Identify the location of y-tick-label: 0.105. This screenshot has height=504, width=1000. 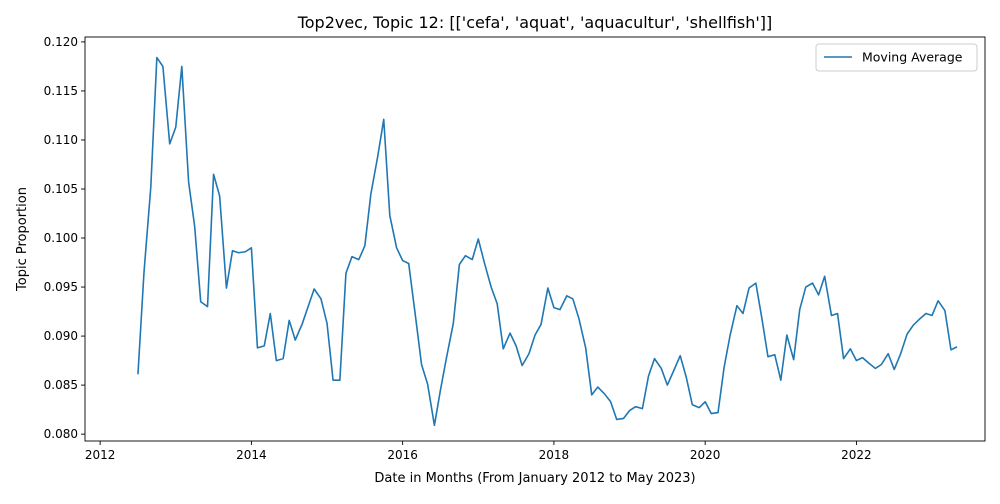
(61, 189).